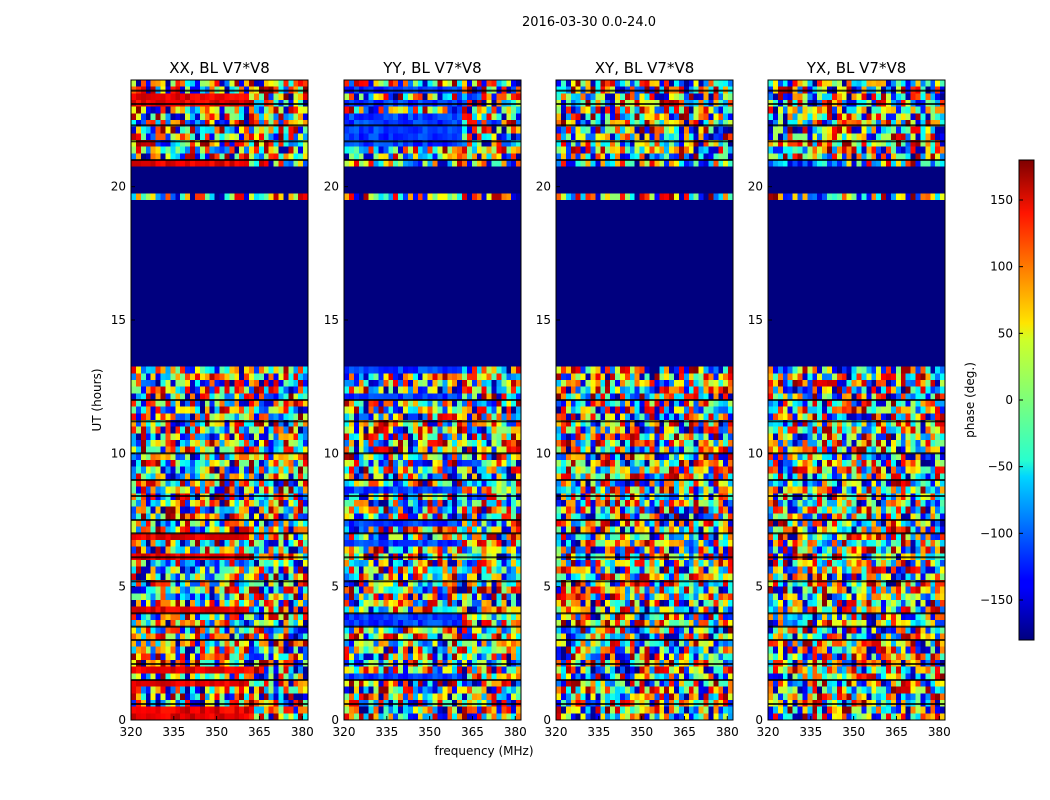 This screenshot has height=800, width=1050. I want to click on panel-title: YY, BL V7*V8, so click(431, 68).